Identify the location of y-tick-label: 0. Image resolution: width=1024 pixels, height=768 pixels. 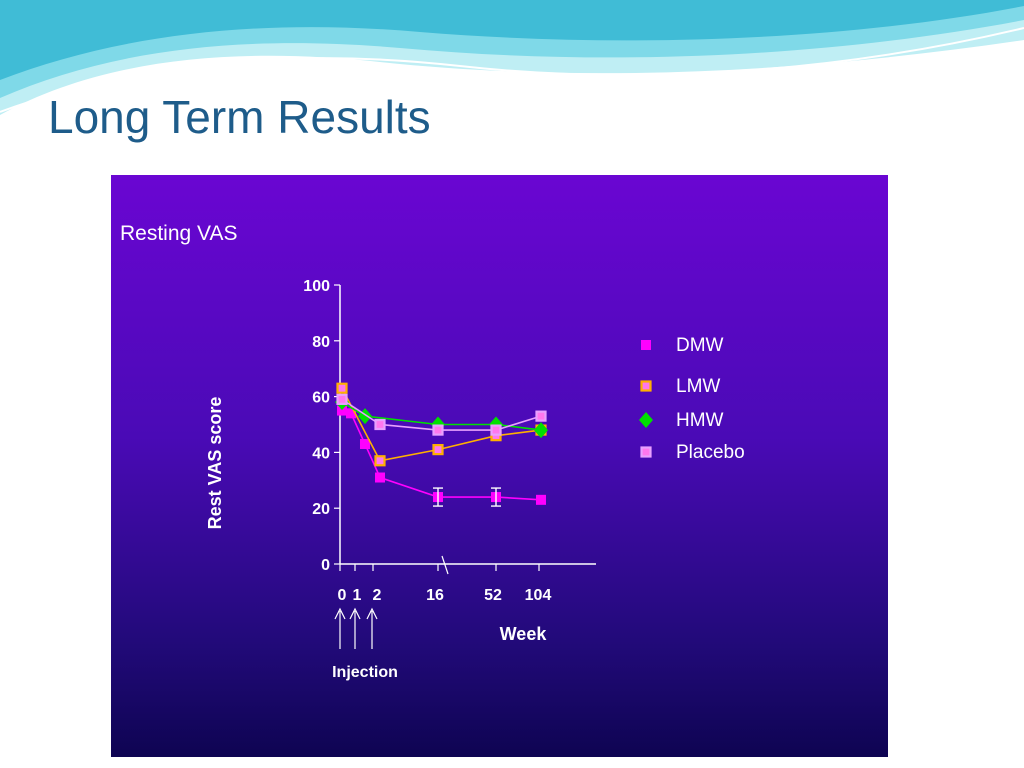
(325, 565).